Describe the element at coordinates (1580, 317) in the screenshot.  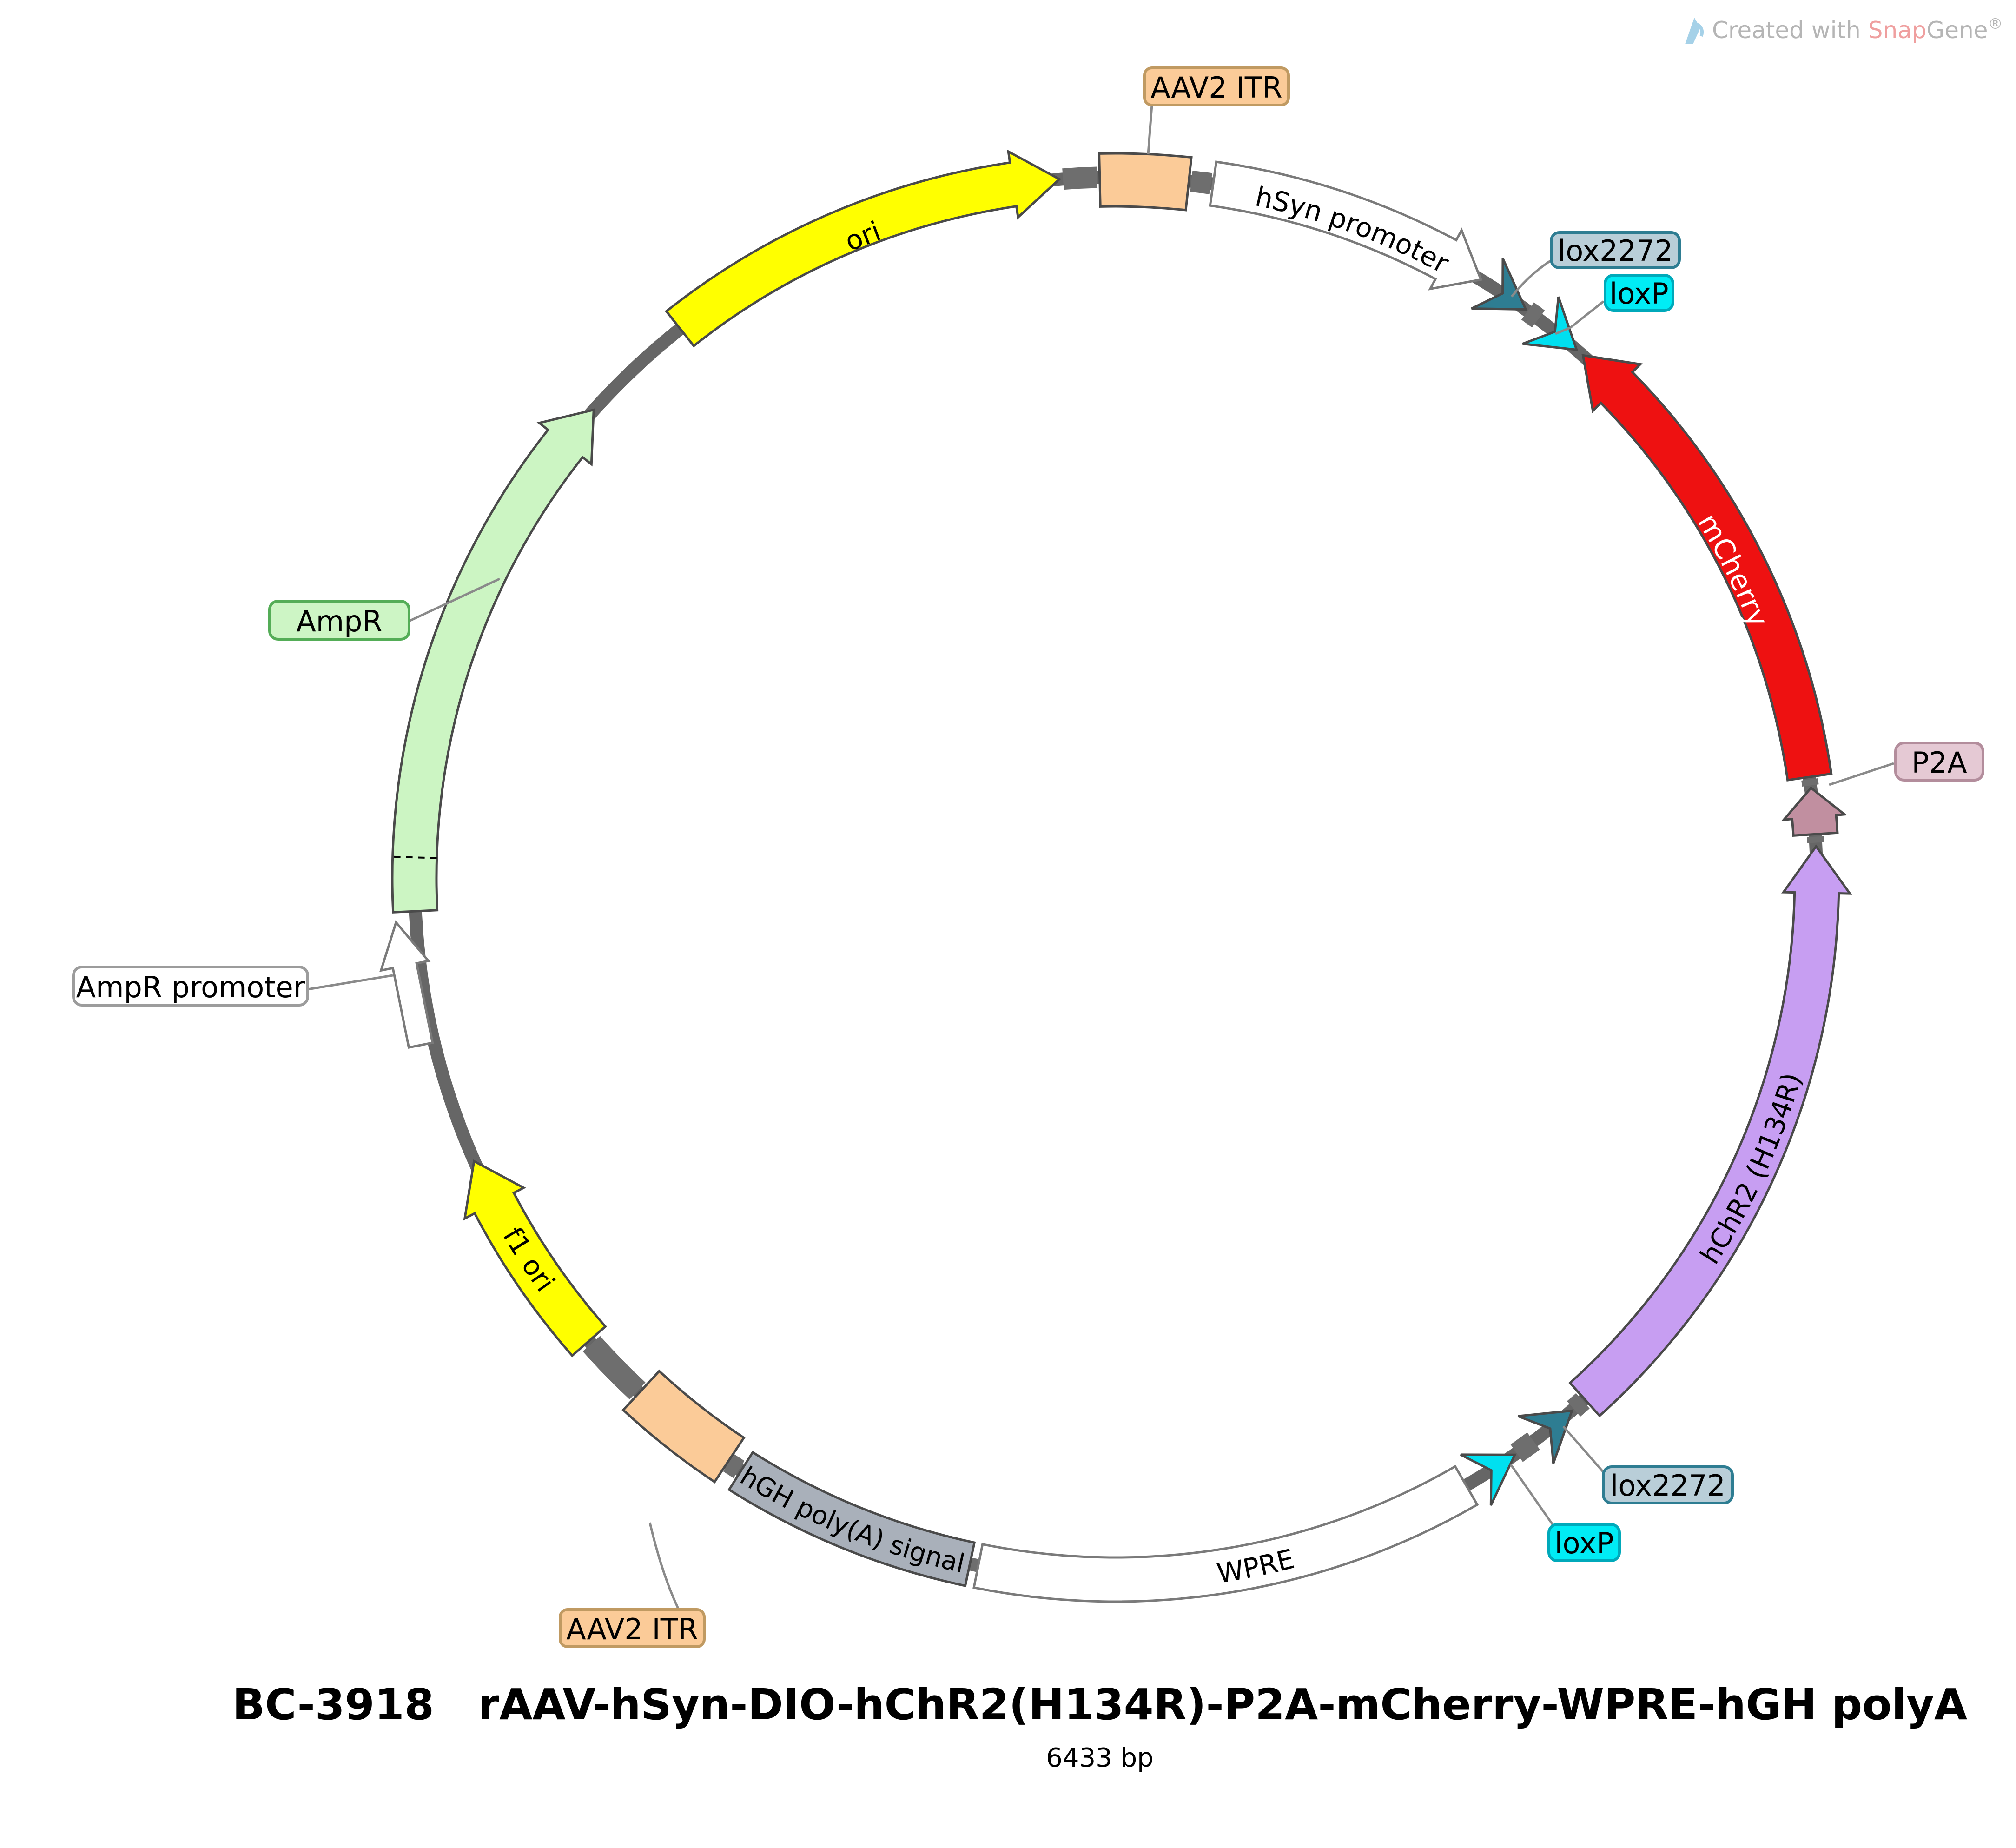
I see `leader-loxp-top` at that location.